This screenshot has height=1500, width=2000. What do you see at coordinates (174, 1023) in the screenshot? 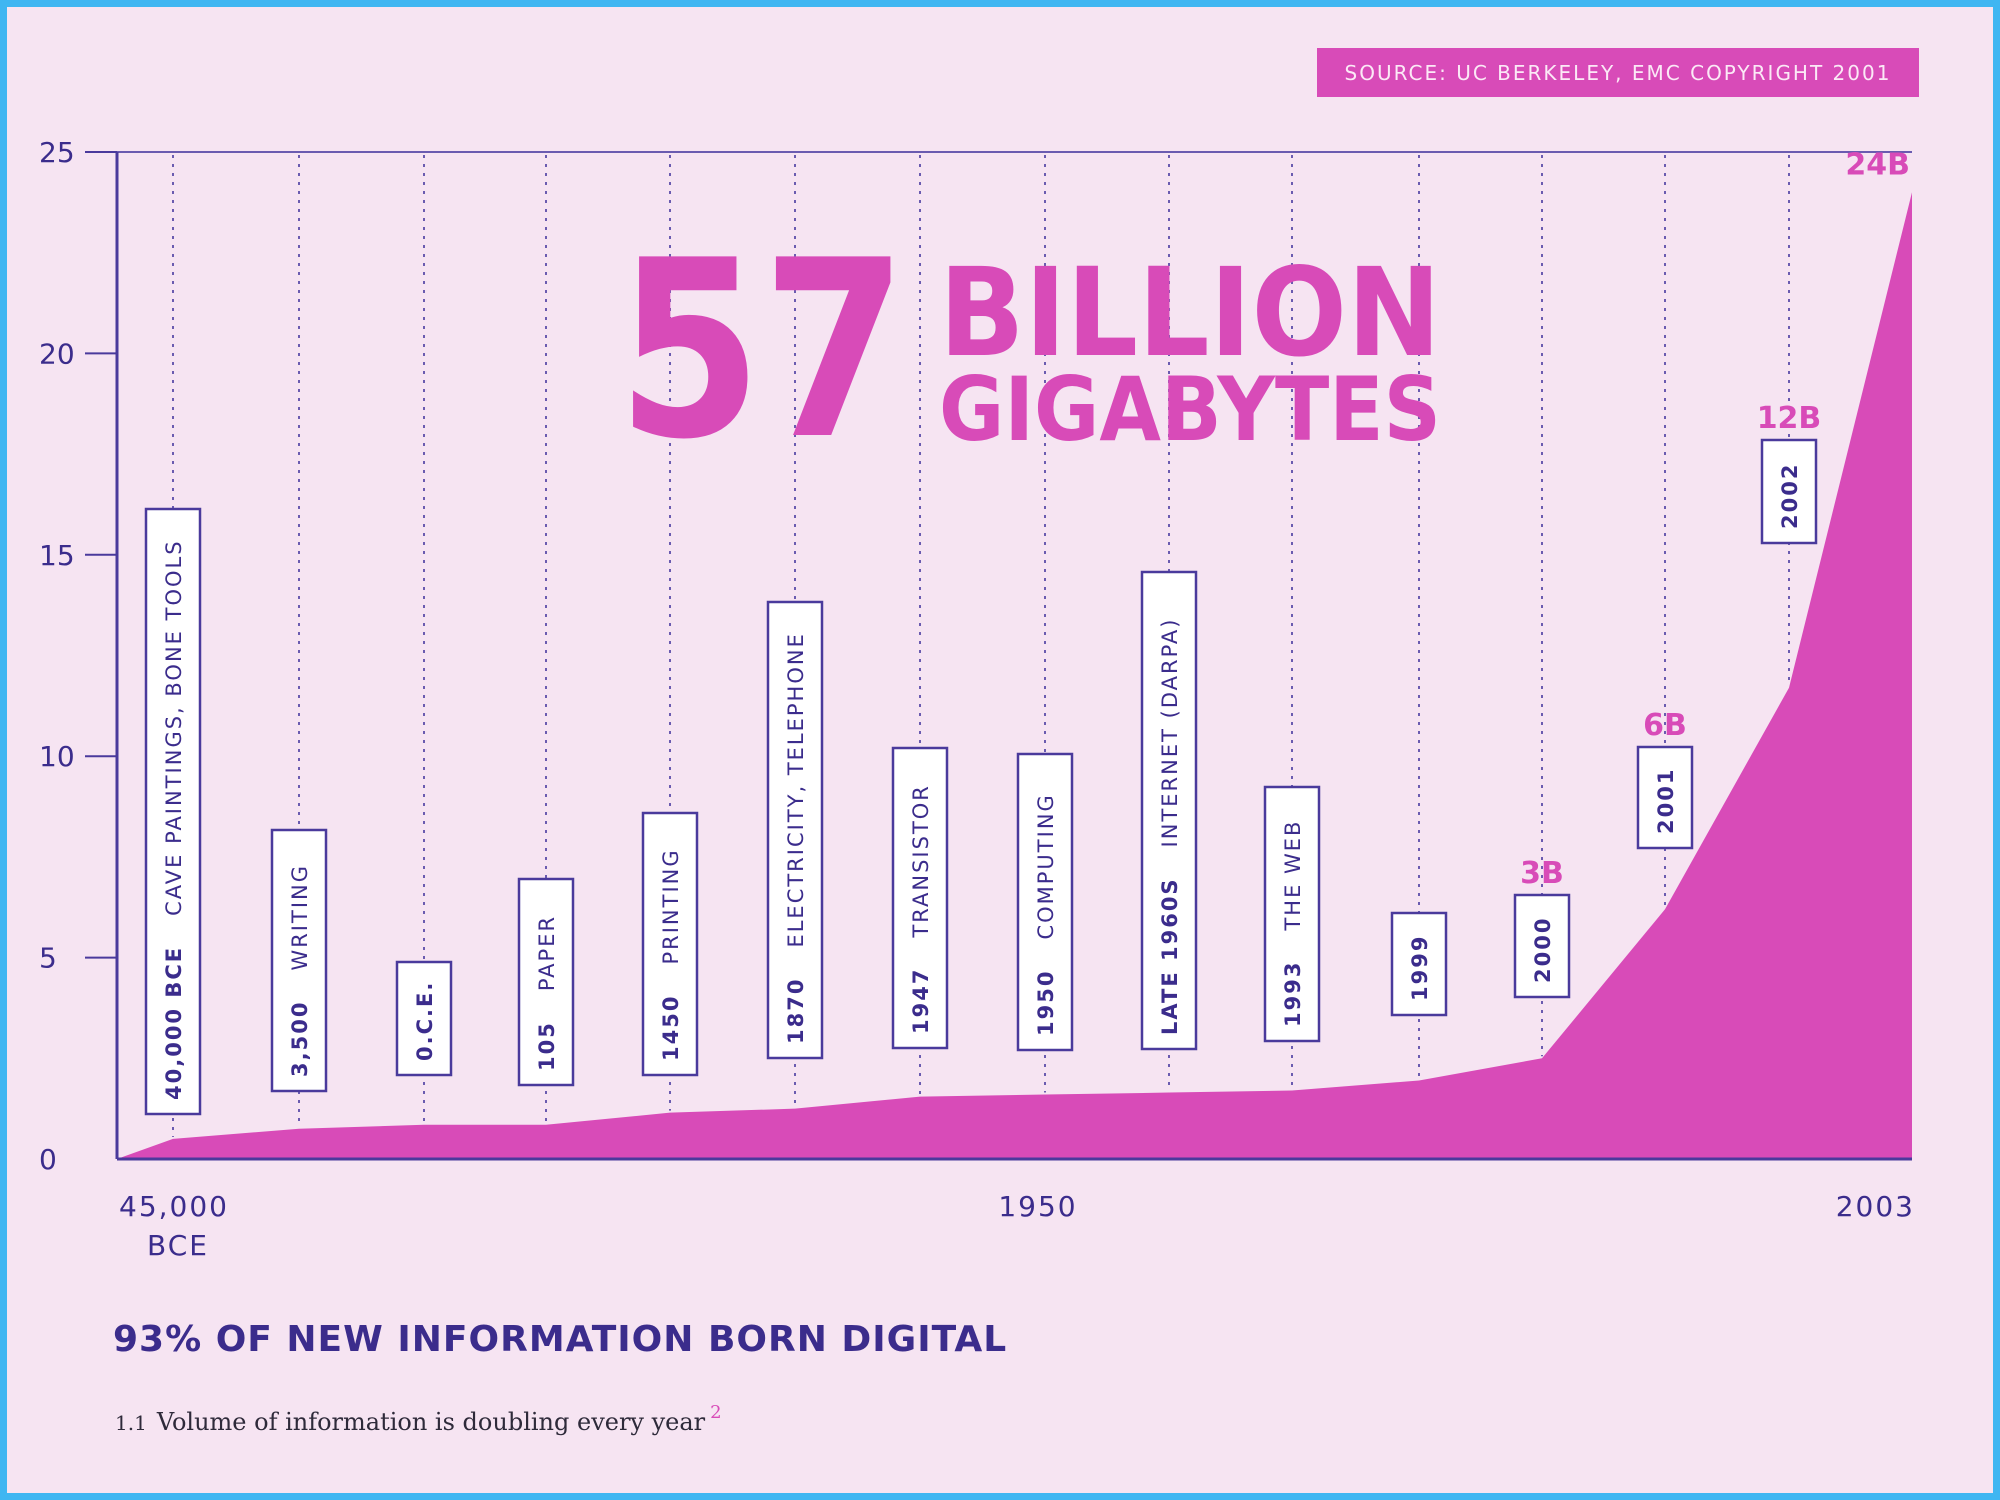
I see `milestone-date: 40,000 BCE` at bounding box center [174, 1023].